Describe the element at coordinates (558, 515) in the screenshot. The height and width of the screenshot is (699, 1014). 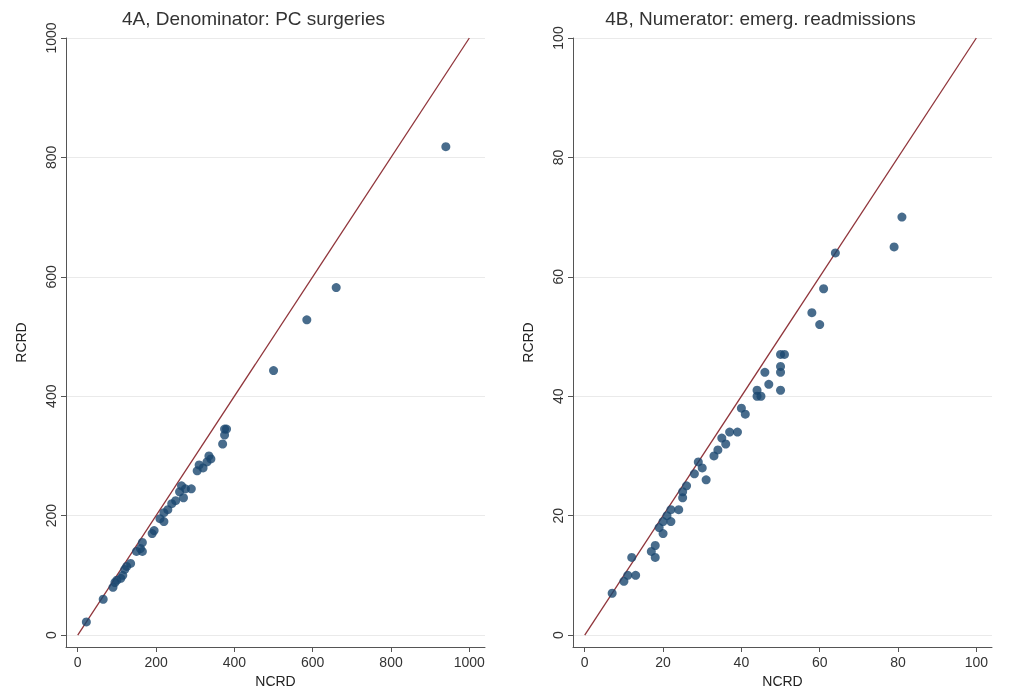
I see `y-tick-label: 20` at that location.